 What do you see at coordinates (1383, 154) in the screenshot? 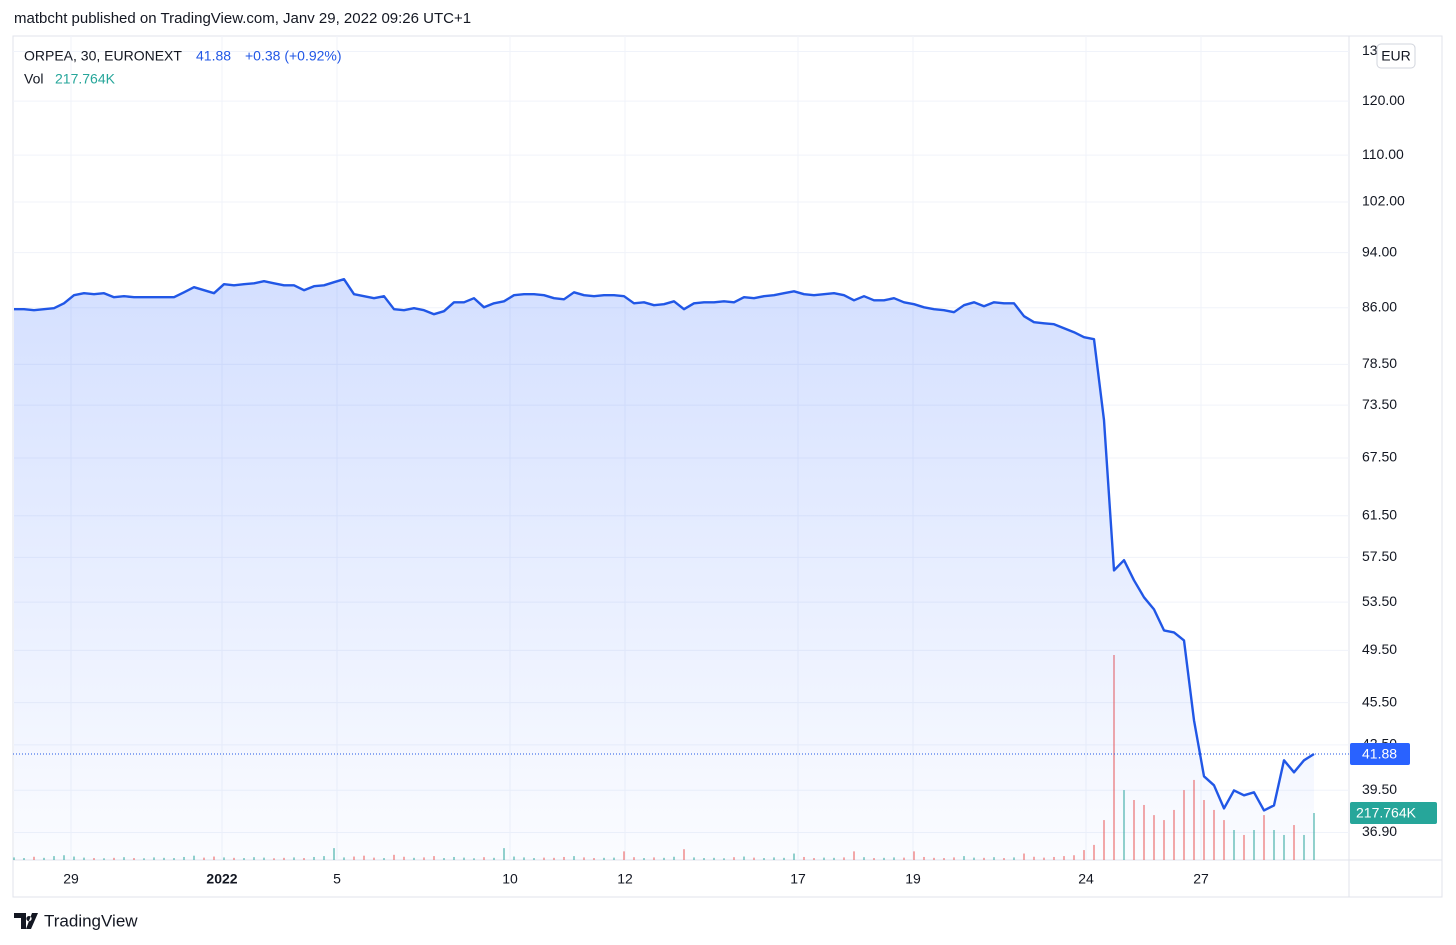
I see `y-tick-label: 110.00` at bounding box center [1383, 154].